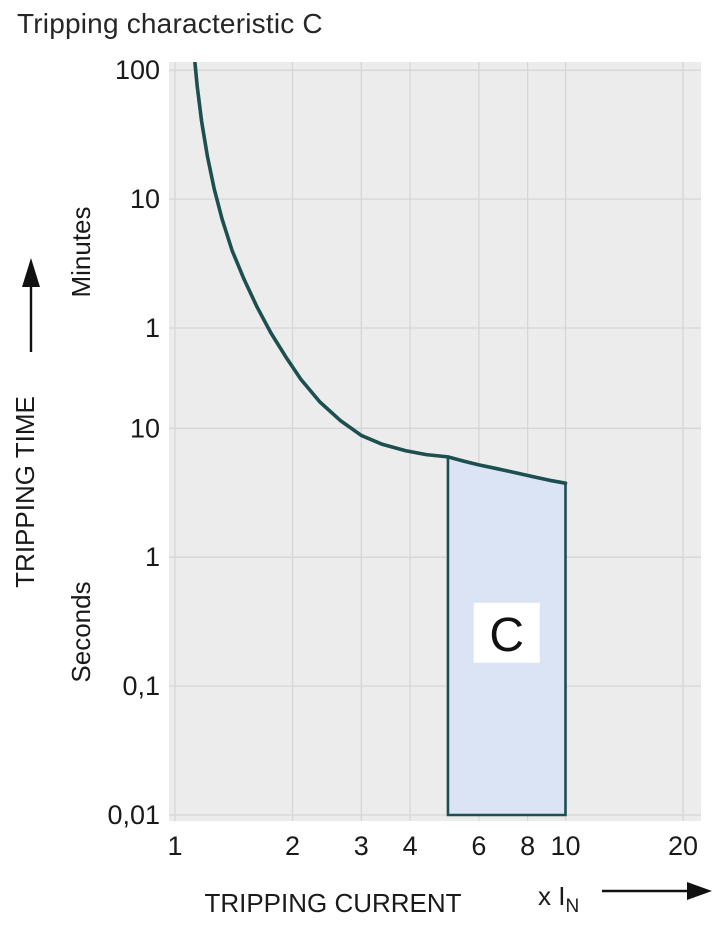 The width and height of the screenshot is (720, 928). I want to click on y-tick-label: 100, so click(137, 70).